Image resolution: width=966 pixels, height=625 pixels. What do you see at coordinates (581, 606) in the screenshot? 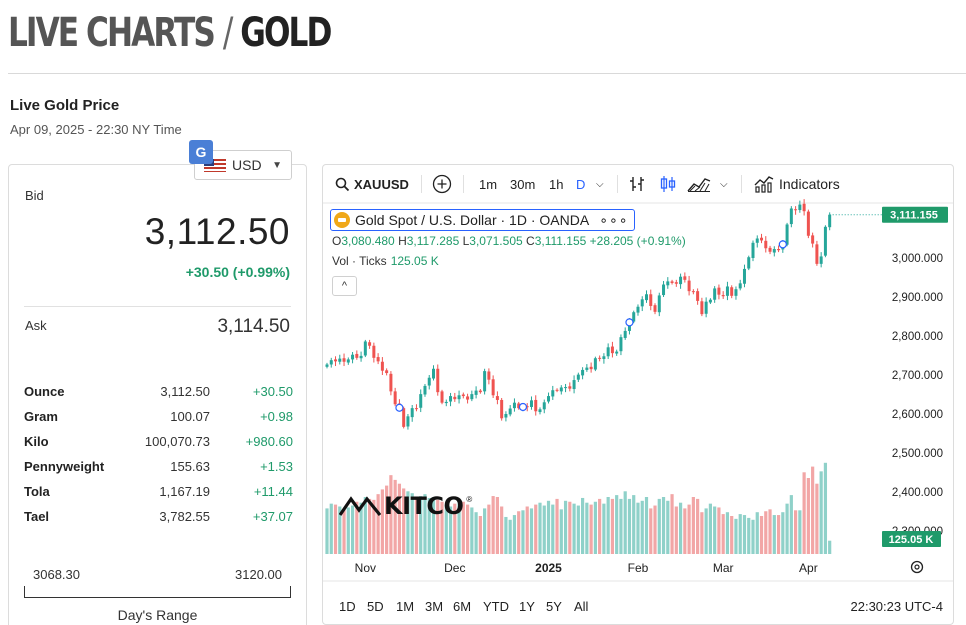
I see `range-all: All` at bounding box center [581, 606].